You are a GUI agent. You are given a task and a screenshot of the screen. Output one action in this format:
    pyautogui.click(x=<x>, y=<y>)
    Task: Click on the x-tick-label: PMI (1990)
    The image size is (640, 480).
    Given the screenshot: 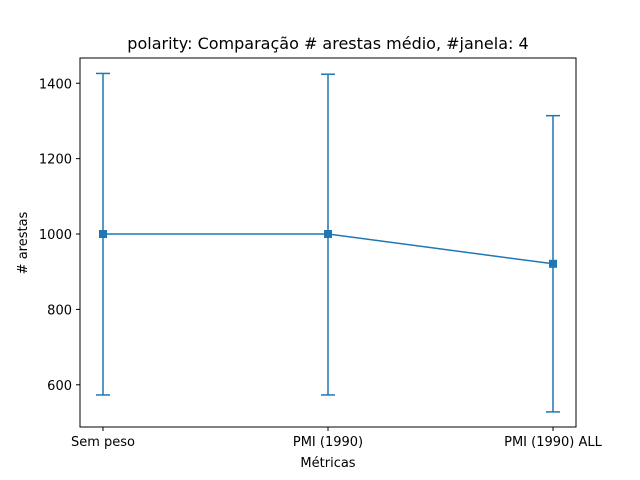 What is the action you would take?
    pyautogui.click(x=328, y=442)
    